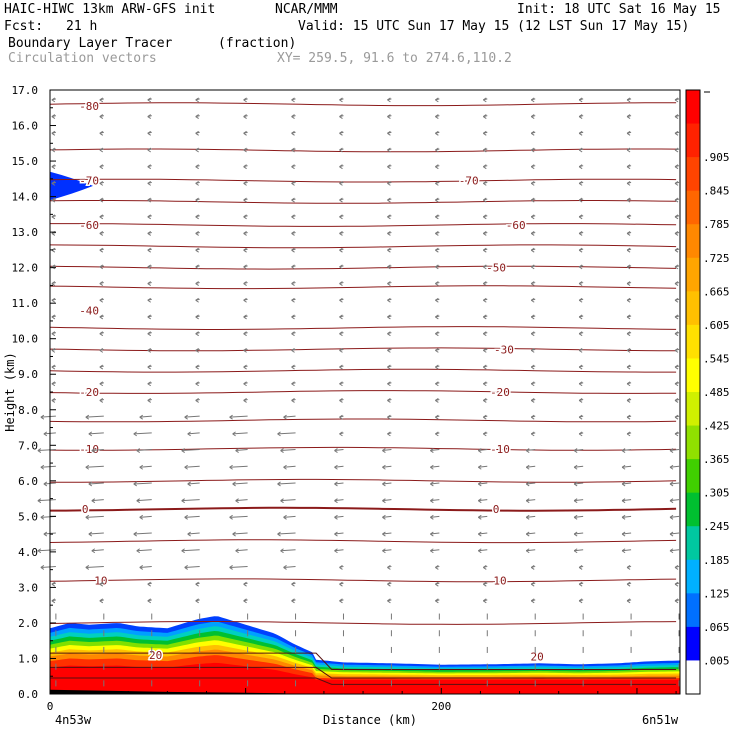 Image resolution: width=740 pixels, height=740 pixels. What do you see at coordinates (89, 181) in the screenshot?
I see `isotherm-label: -70` at bounding box center [89, 181].